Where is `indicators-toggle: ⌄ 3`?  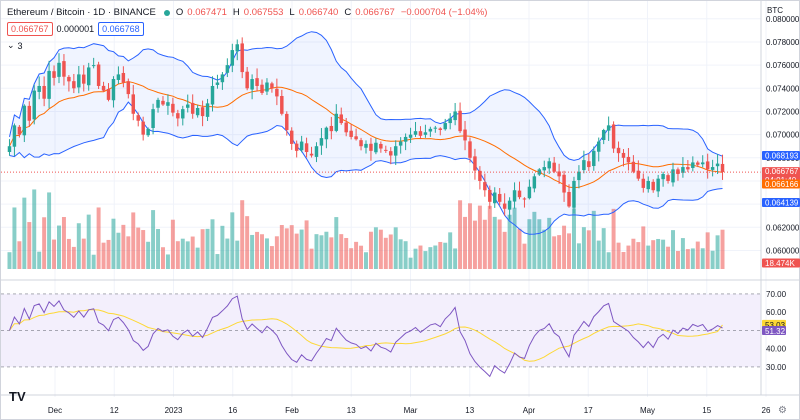
indicators-toggle: ⌄ 3 is located at coordinates (248, 45).